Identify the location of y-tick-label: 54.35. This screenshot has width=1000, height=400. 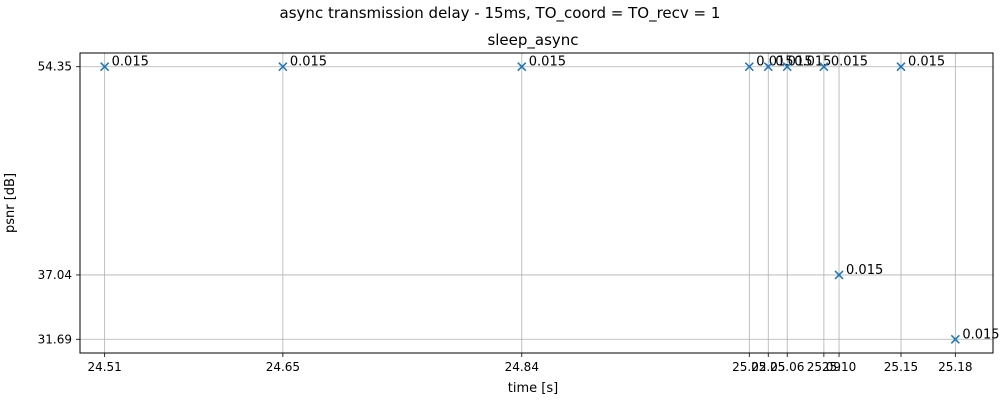
(55, 67).